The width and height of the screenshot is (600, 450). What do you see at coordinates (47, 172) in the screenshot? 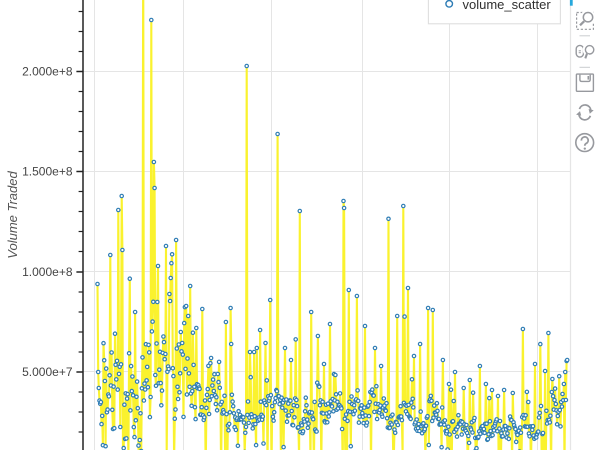
I see `svg-text: 1.500e+8` at bounding box center [47, 172].